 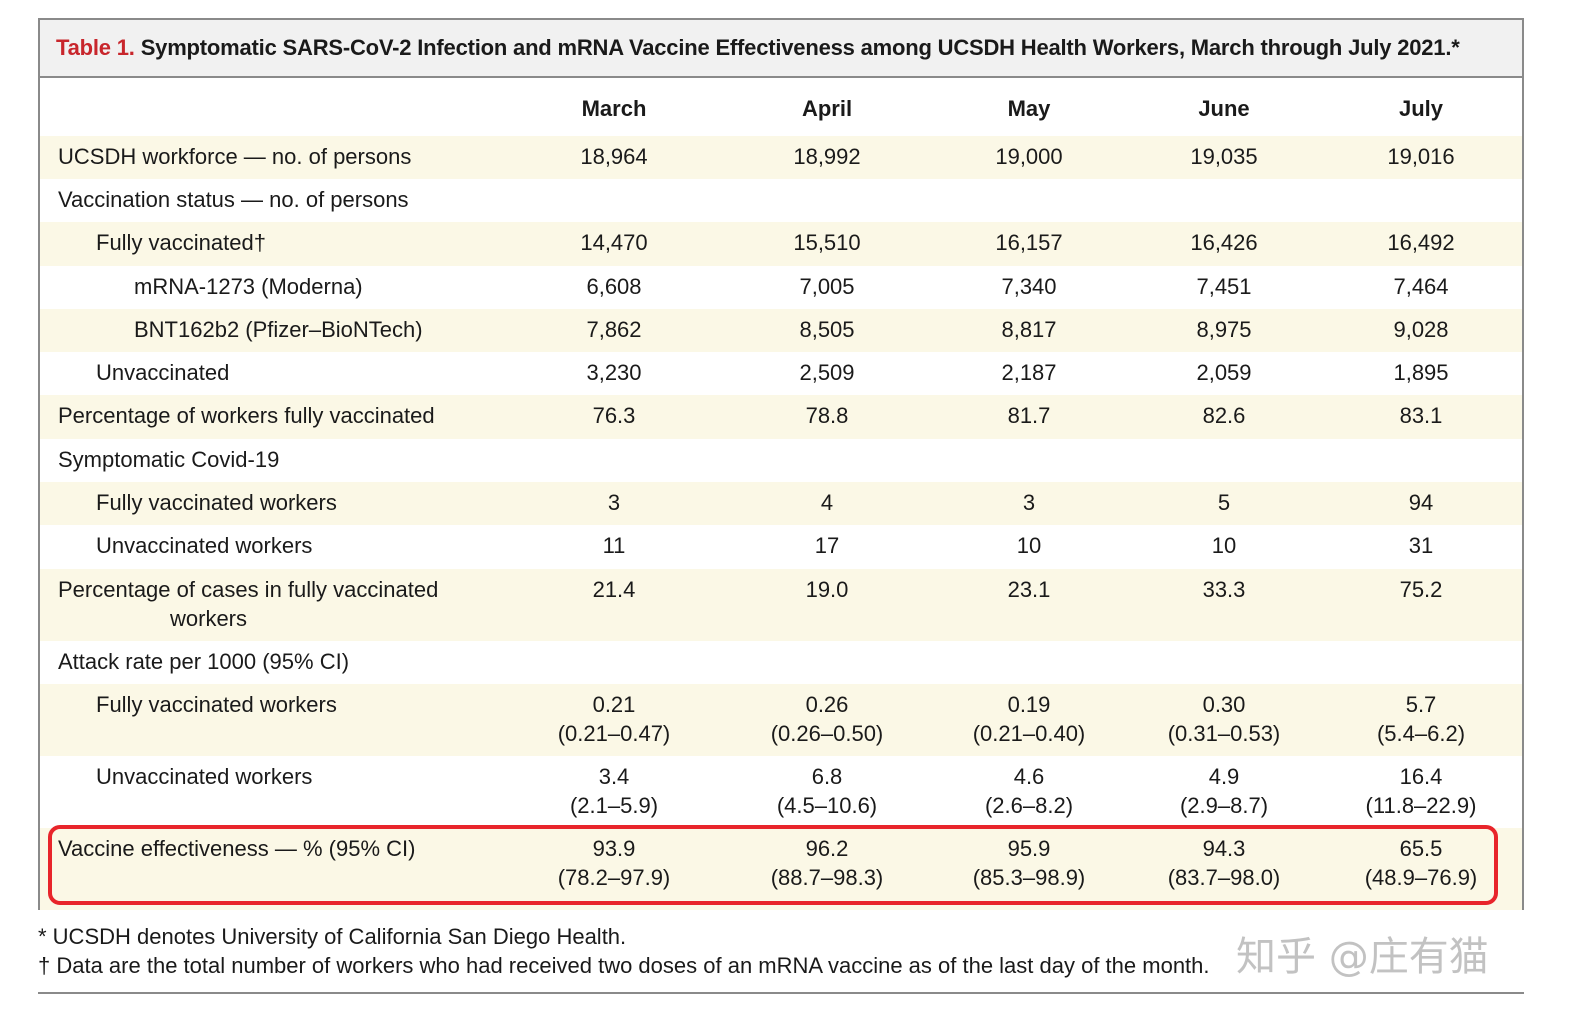 What do you see at coordinates (1224, 108) in the screenshot?
I see `column-header-june: June` at bounding box center [1224, 108].